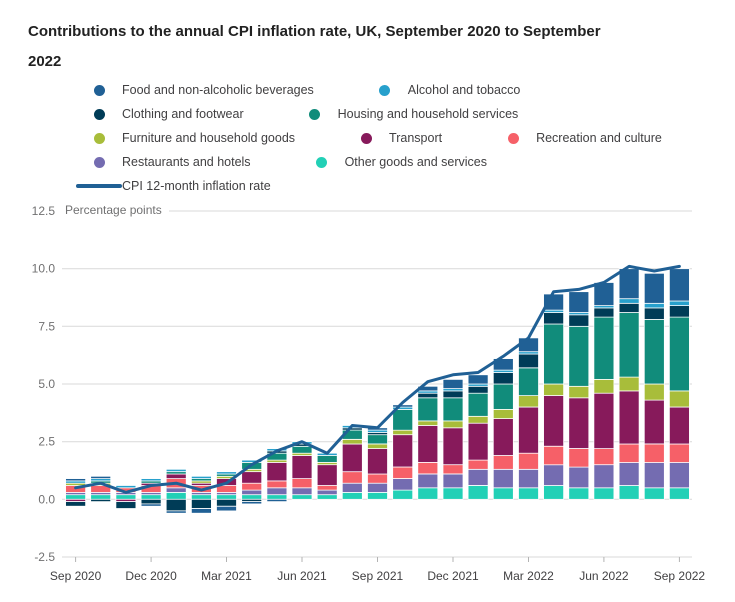 This screenshot has width=735, height=602. What do you see at coordinates (185, 138) in the screenshot?
I see `legend-item-furniture: Furniture and household goods` at bounding box center [185, 138].